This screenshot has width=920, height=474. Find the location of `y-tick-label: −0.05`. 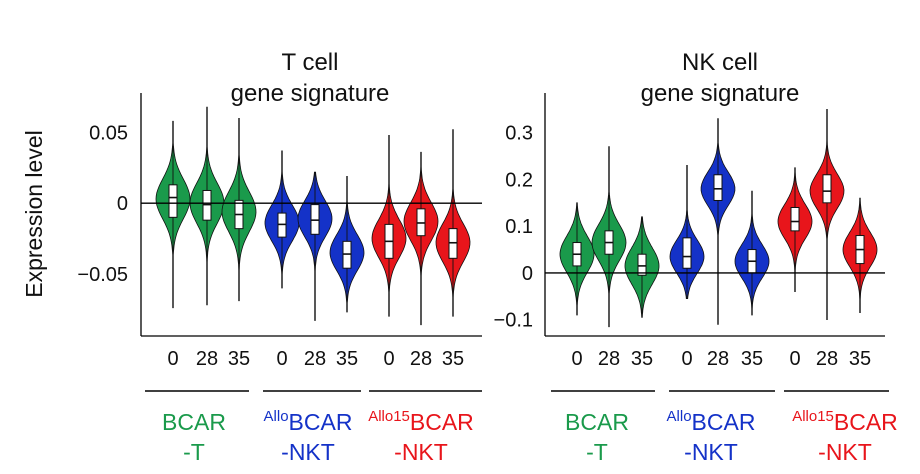

y-tick-label: −0.05 is located at coordinates (102, 275).